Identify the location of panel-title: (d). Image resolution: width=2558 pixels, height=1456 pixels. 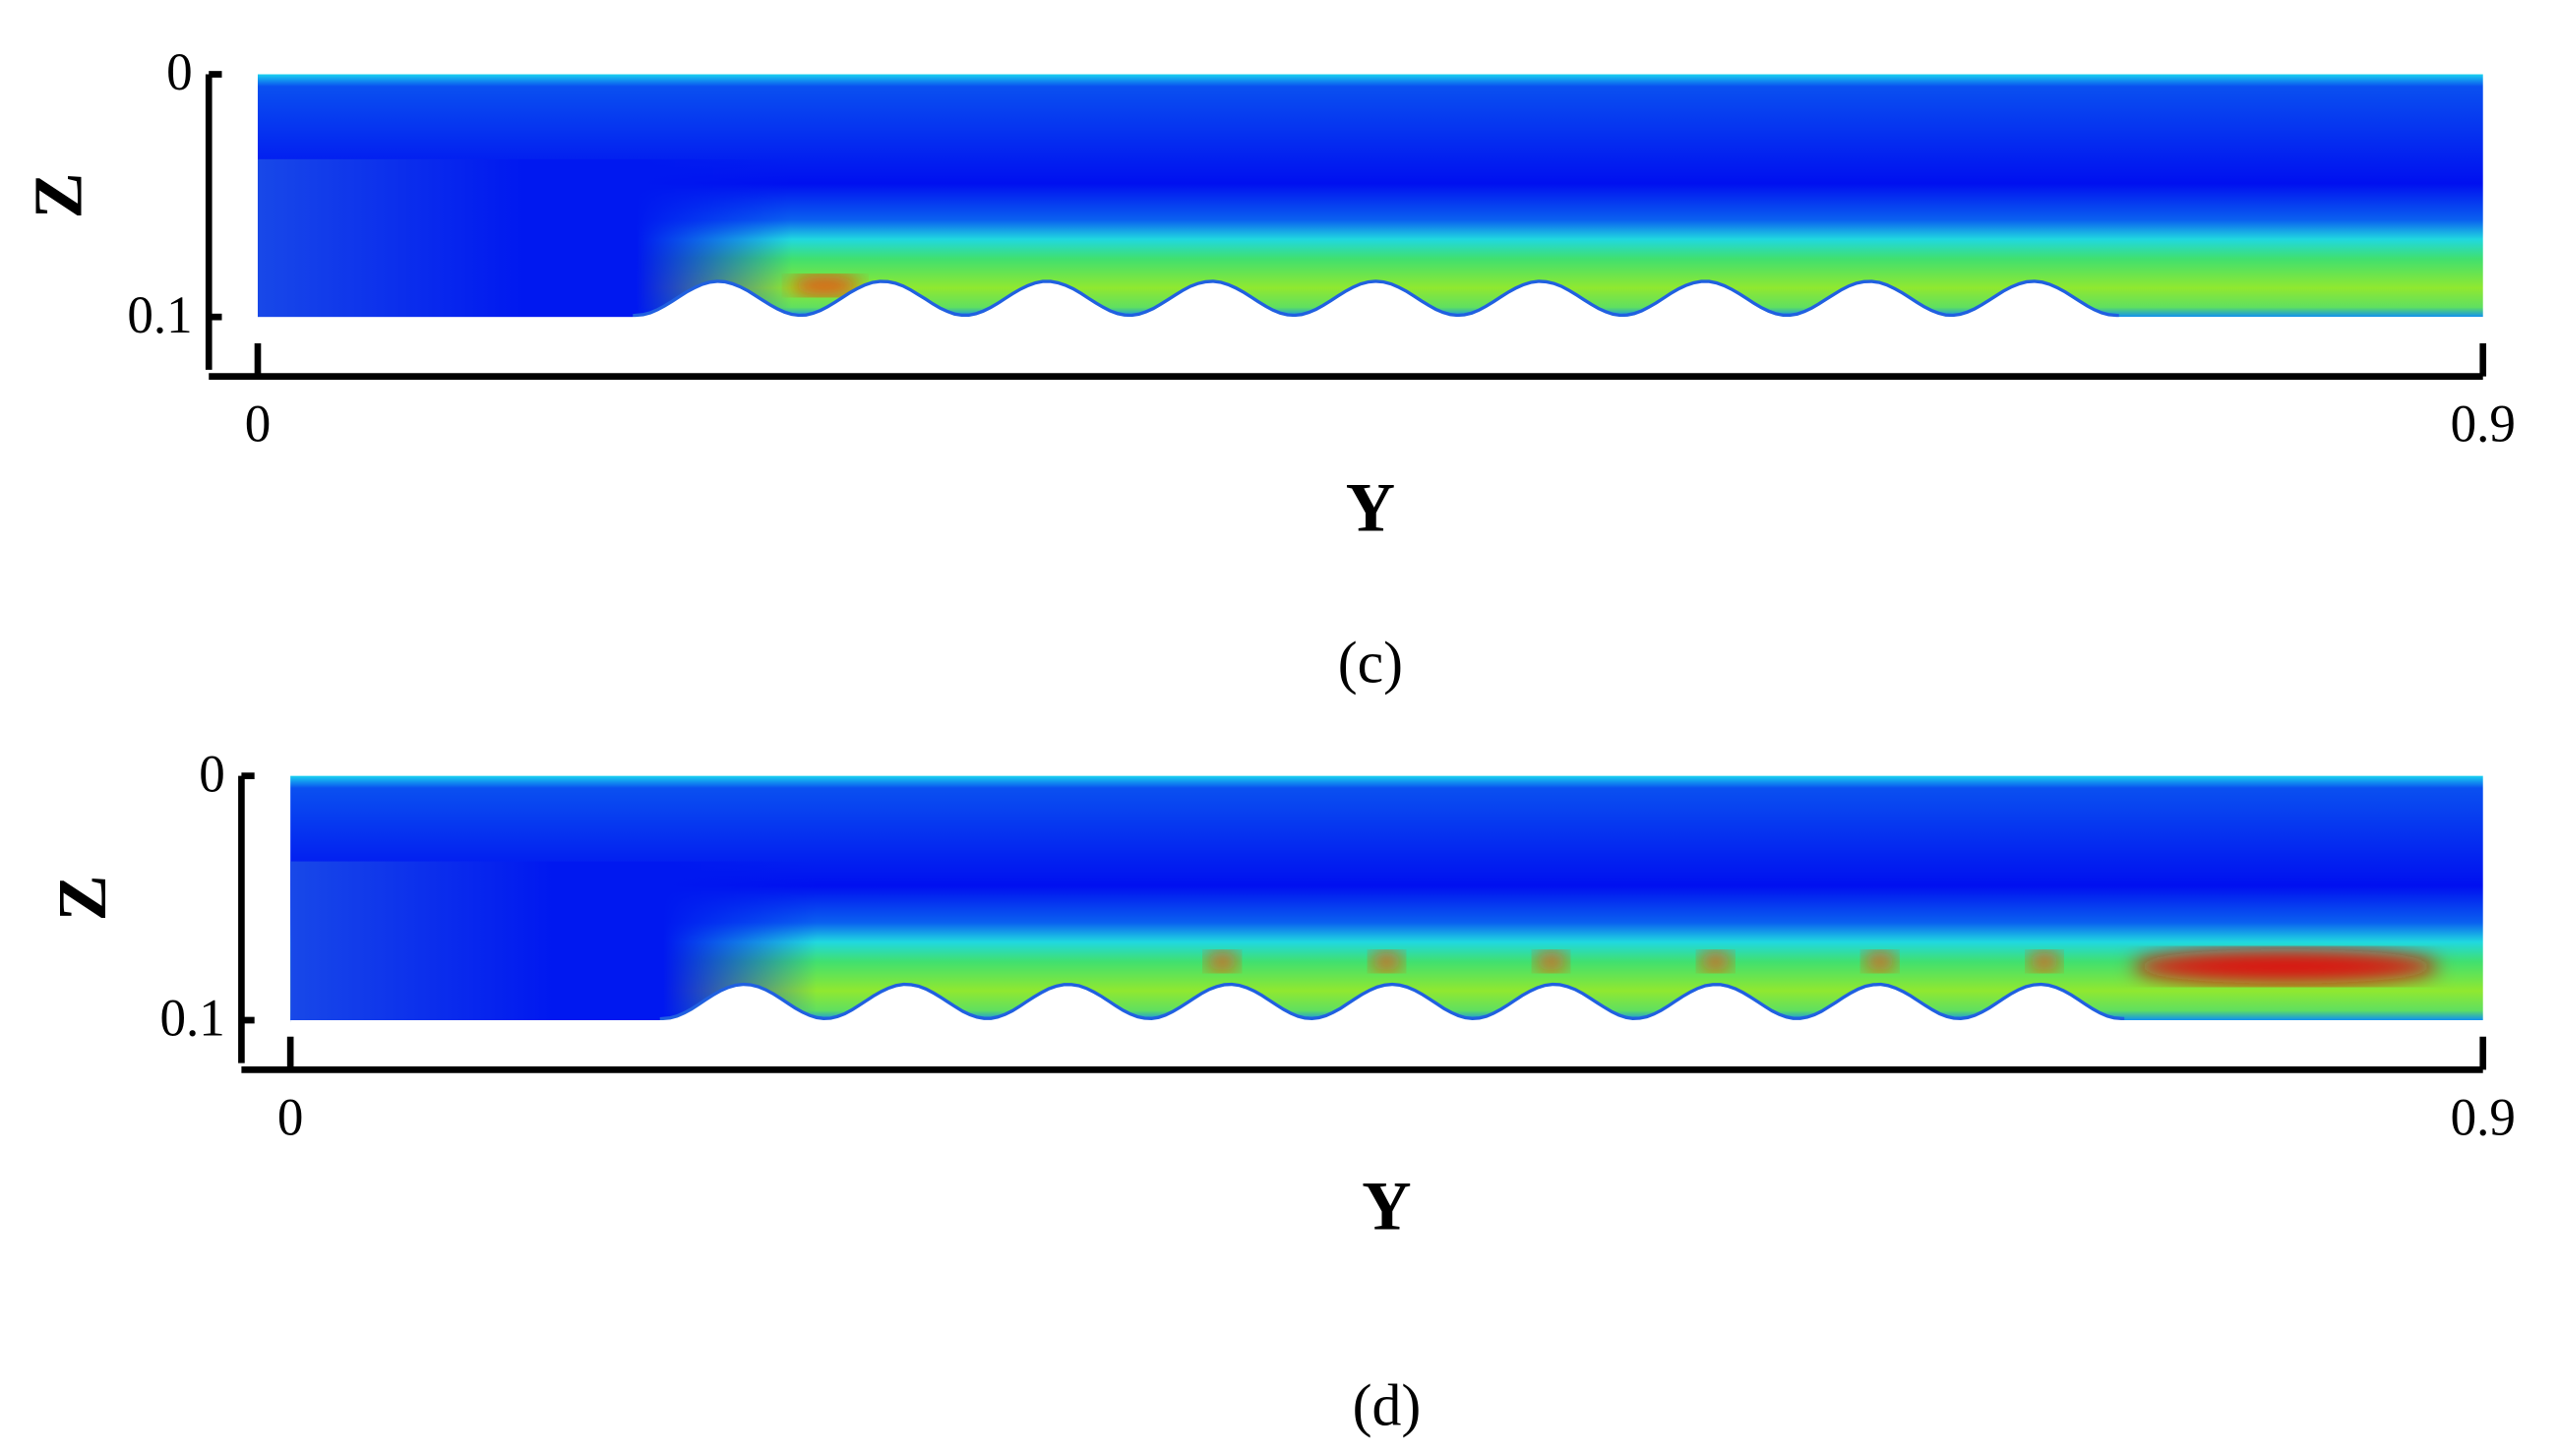
(1387, 1404).